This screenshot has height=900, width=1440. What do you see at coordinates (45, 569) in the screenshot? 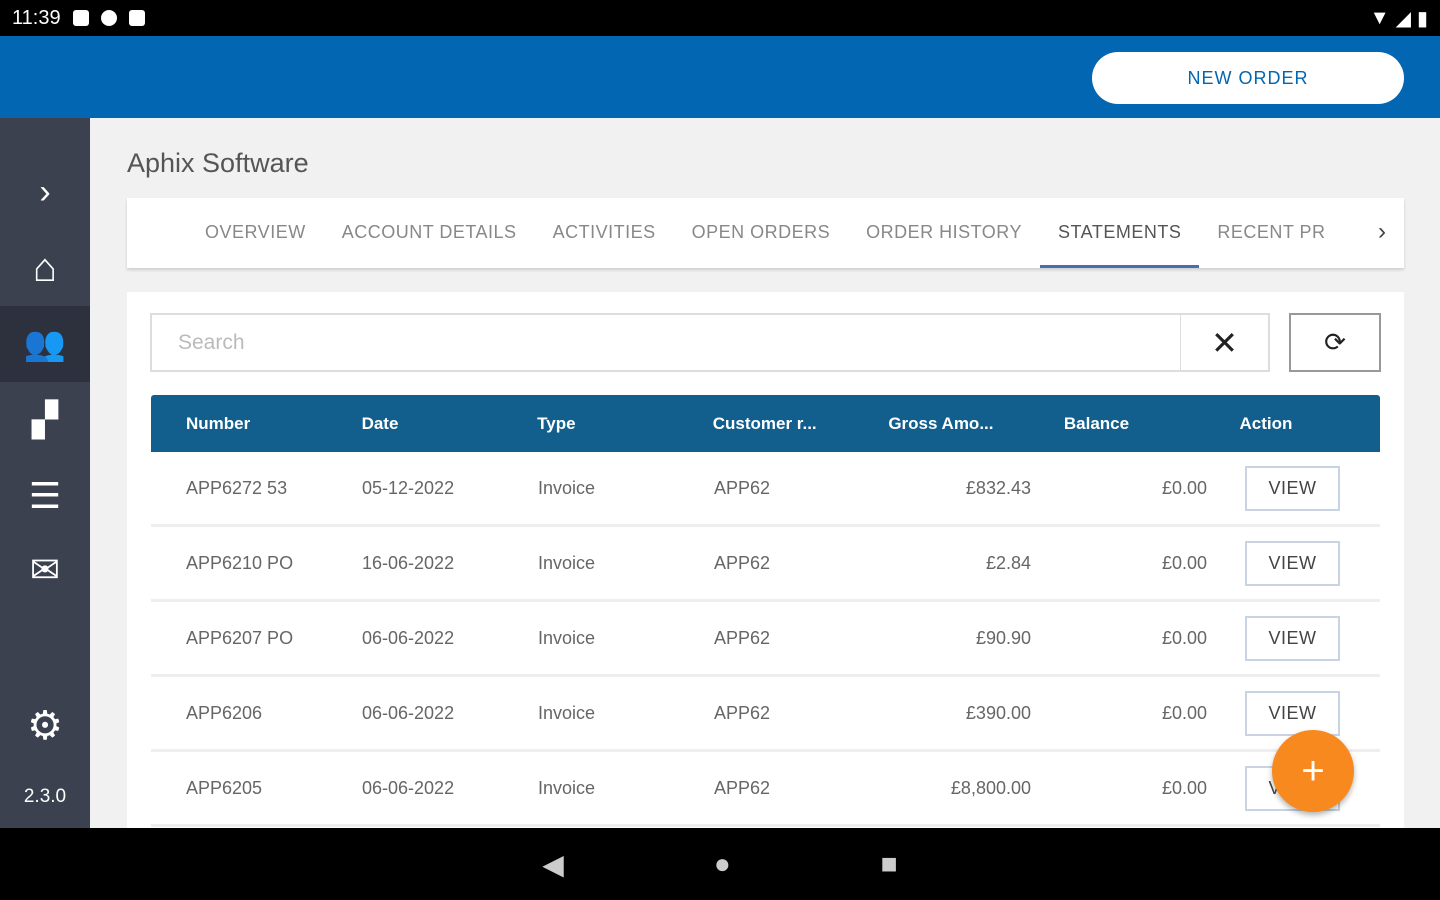
I see `mail-icon: ✉` at bounding box center [45, 569].